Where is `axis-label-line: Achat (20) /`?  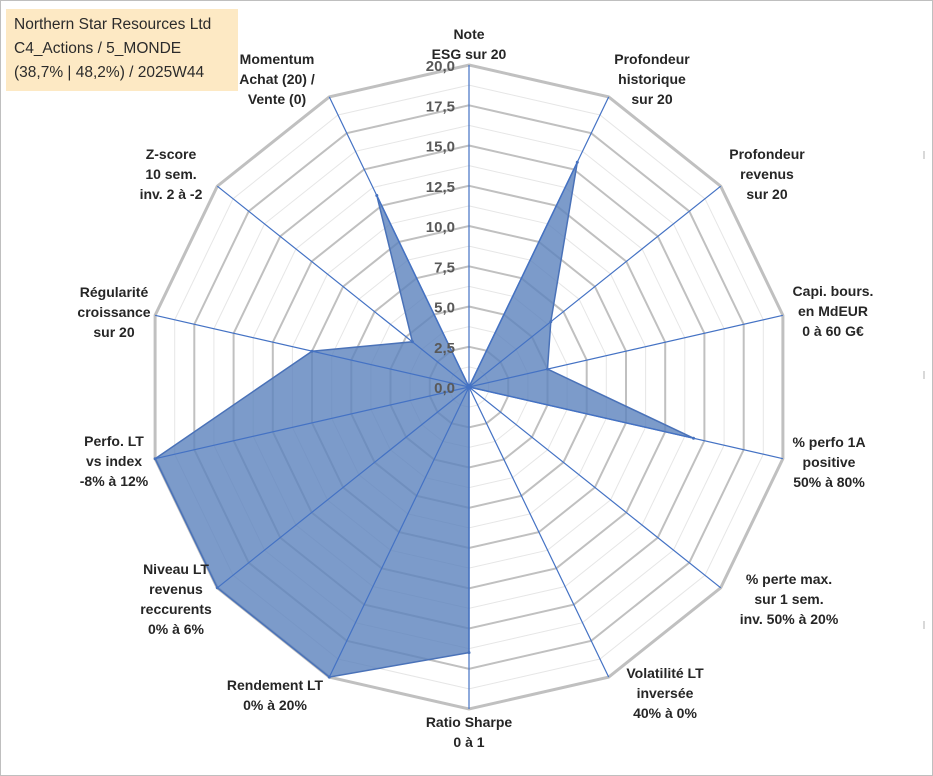 axis-label-line: Achat (20) / is located at coordinates (277, 79).